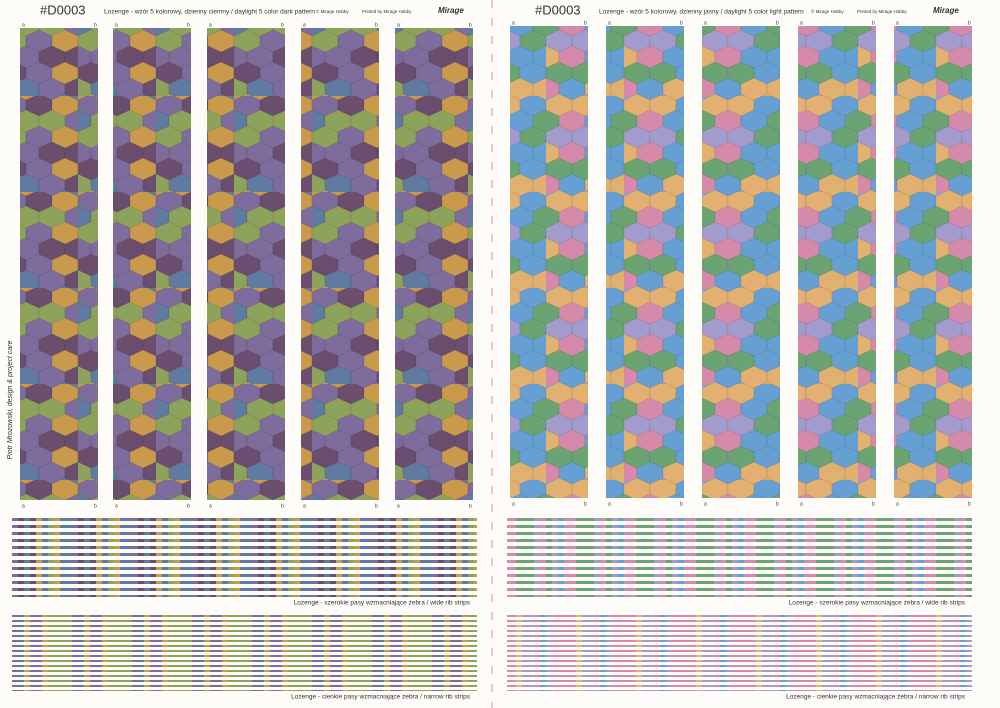 This screenshot has height=708, width=1000. What do you see at coordinates (10, 399) in the screenshot?
I see `designer-credit: Piotr Mrozowski, design & project care` at bounding box center [10, 399].